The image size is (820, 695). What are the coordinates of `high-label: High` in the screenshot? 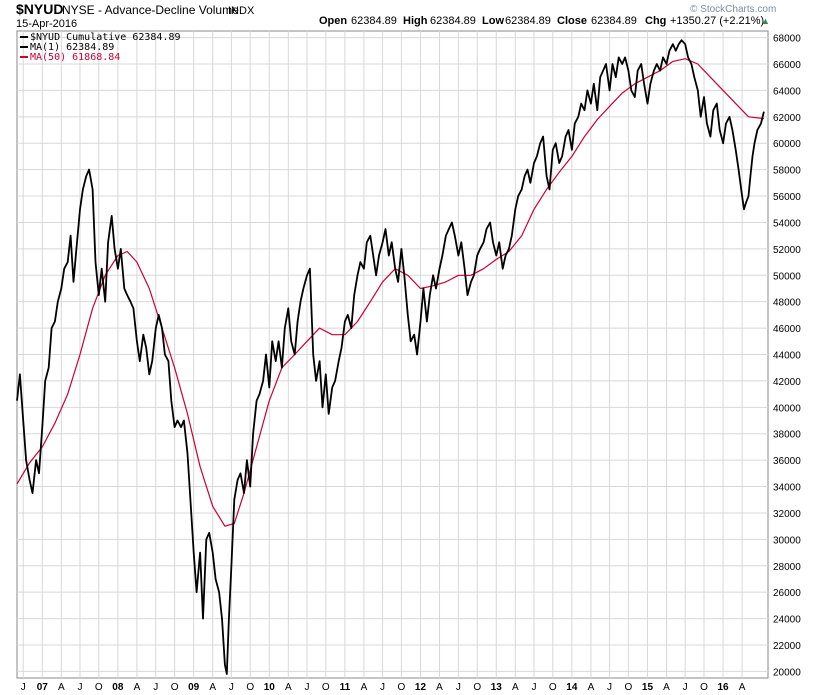 It's located at (415, 21).